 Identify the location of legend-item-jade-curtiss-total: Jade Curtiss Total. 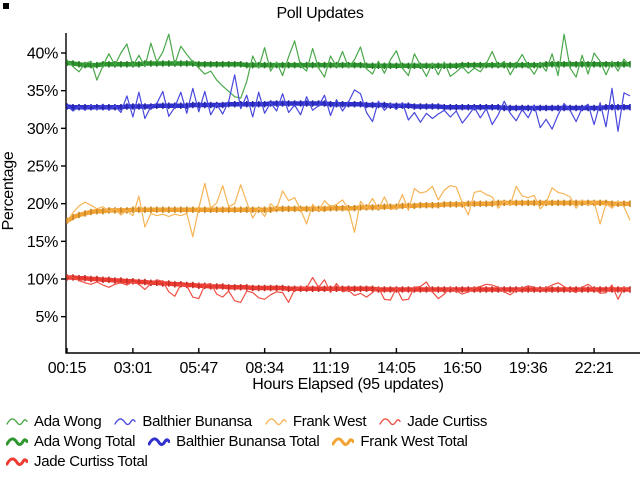
(77, 461).